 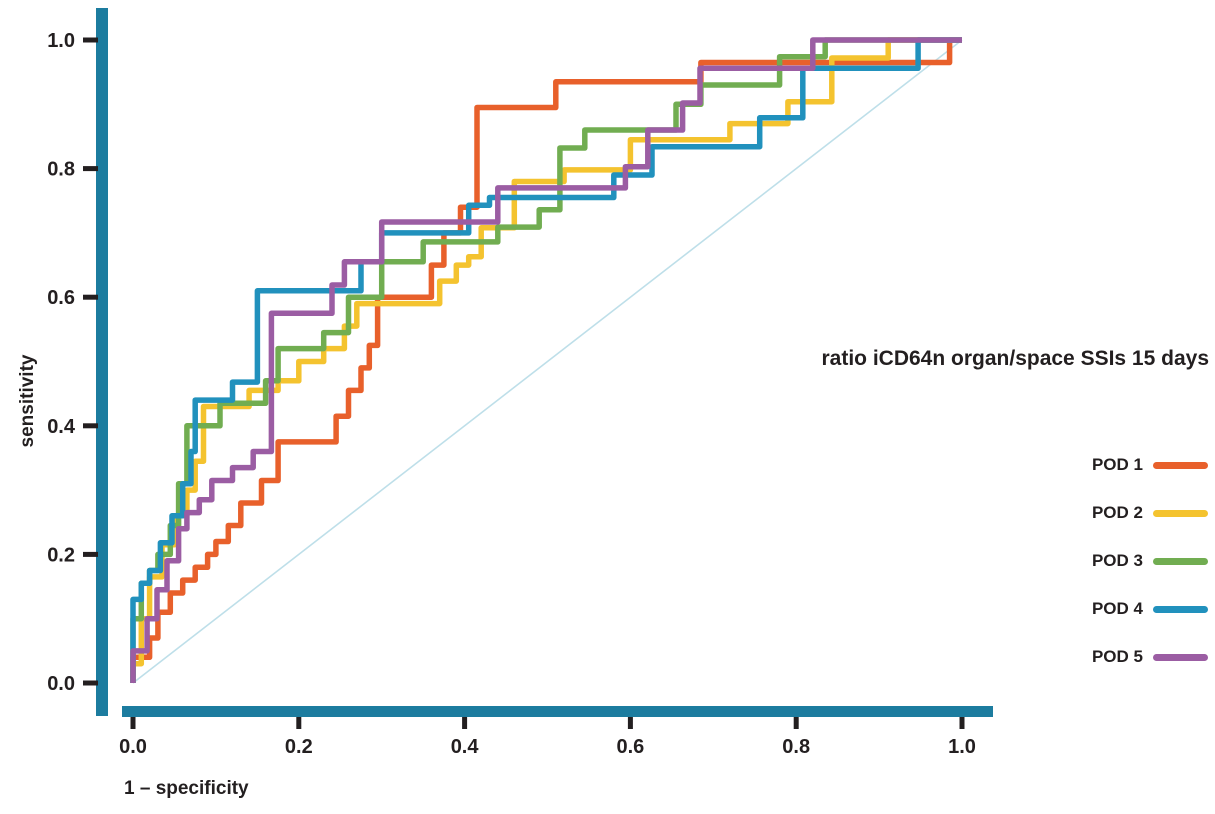 I want to click on legend: POD 1 POD 2 POD 3 POD 4 POD 5, so click(x=1143, y=561).